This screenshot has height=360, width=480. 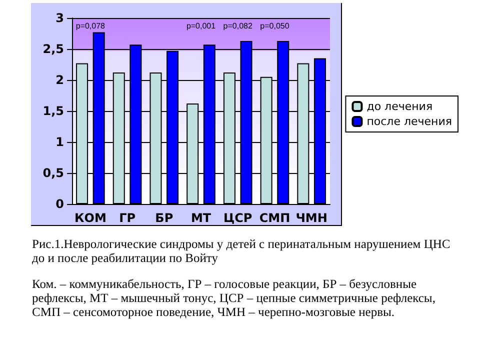 What do you see at coordinates (164, 218) in the screenshot?
I see `x-tick-label: БР` at bounding box center [164, 218].